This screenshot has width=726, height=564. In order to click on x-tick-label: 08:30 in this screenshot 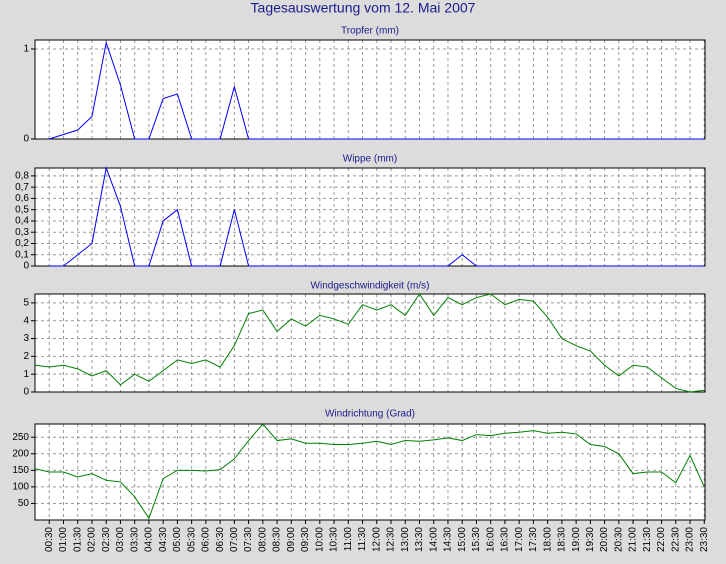, I will do `click(277, 539)`.